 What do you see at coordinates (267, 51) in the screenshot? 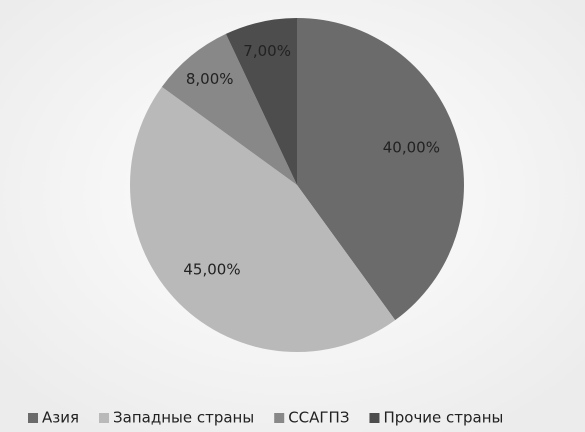
I see `data-label: 7,00%` at bounding box center [267, 51].